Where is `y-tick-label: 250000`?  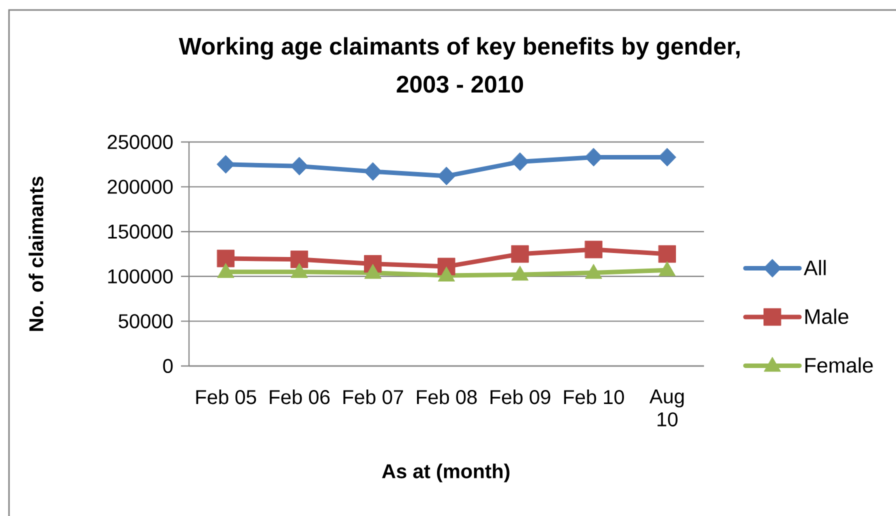
y-tick-label: 250000 is located at coordinates (140, 142).